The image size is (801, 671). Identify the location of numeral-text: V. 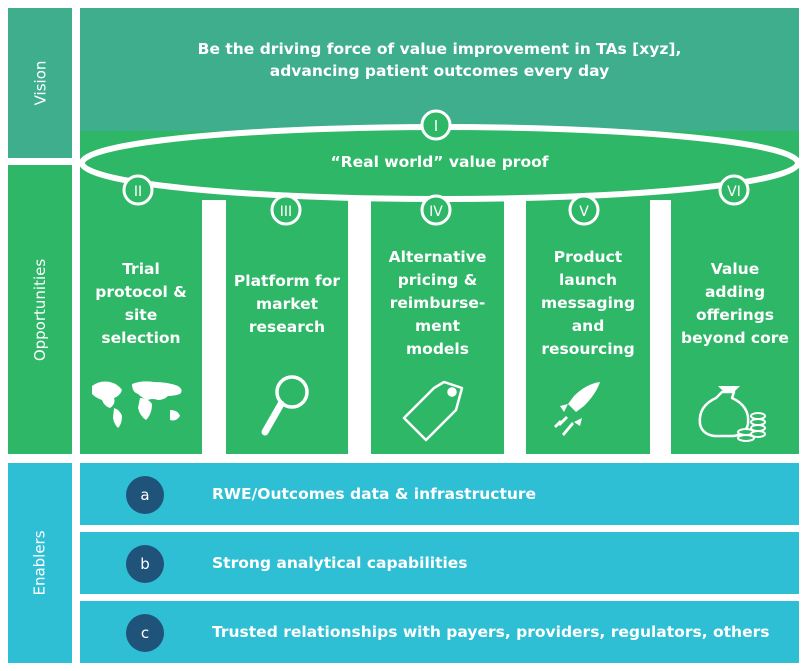
(584, 212).